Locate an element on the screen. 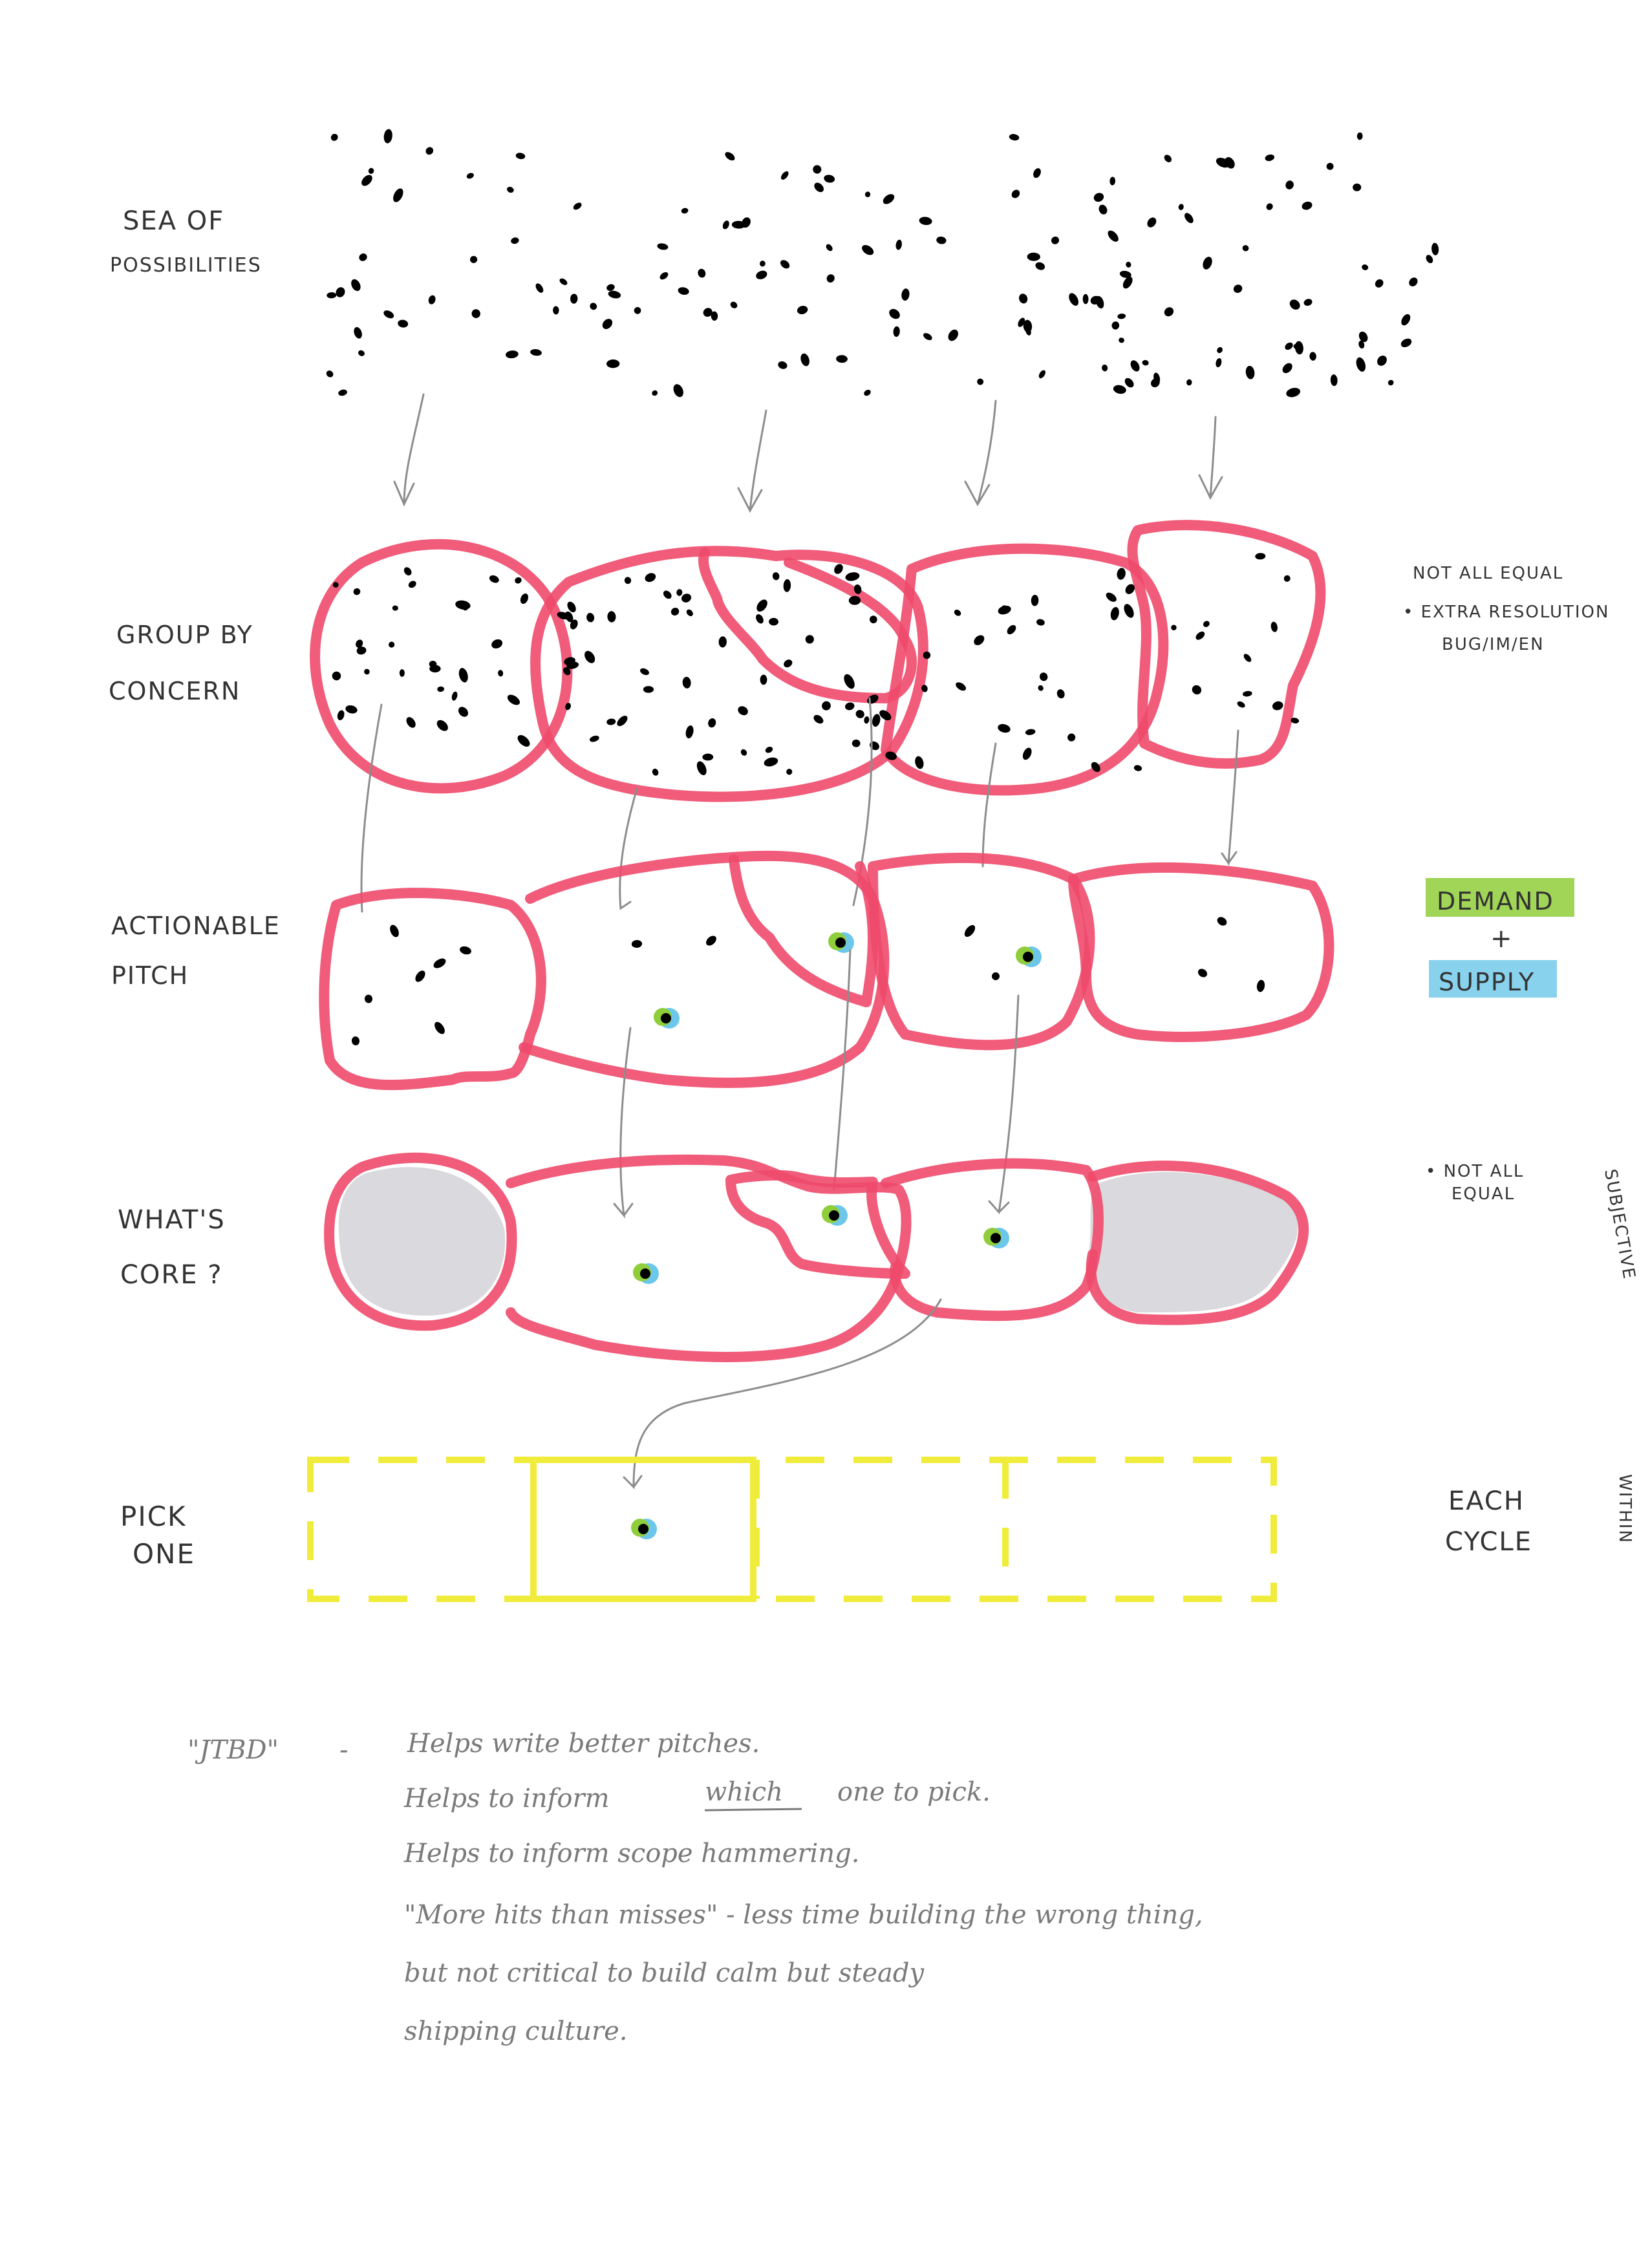 This screenshot has width=1650, height=2268. non-core-fill-right is located at coordinates (1193, 1241).